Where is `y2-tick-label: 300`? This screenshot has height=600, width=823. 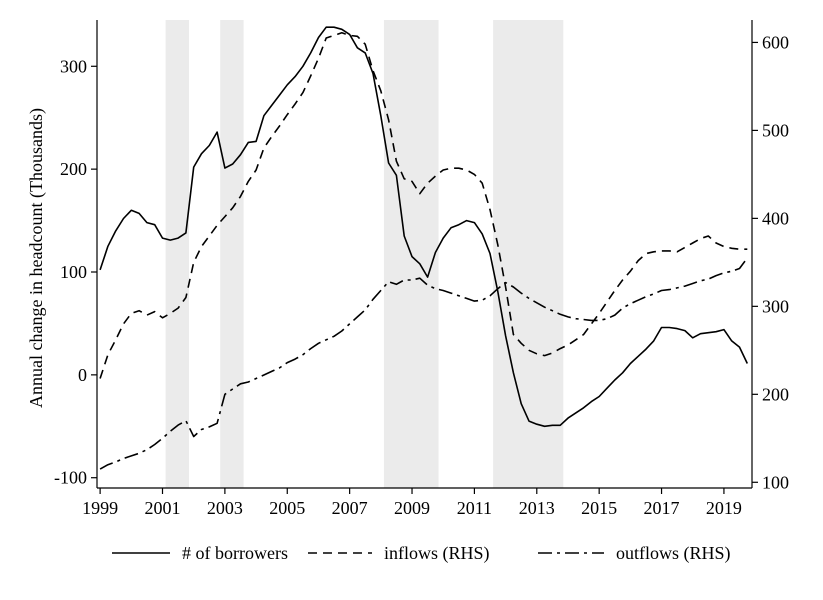 y2-tick-label: 300 is located at coordinates (775, 306).